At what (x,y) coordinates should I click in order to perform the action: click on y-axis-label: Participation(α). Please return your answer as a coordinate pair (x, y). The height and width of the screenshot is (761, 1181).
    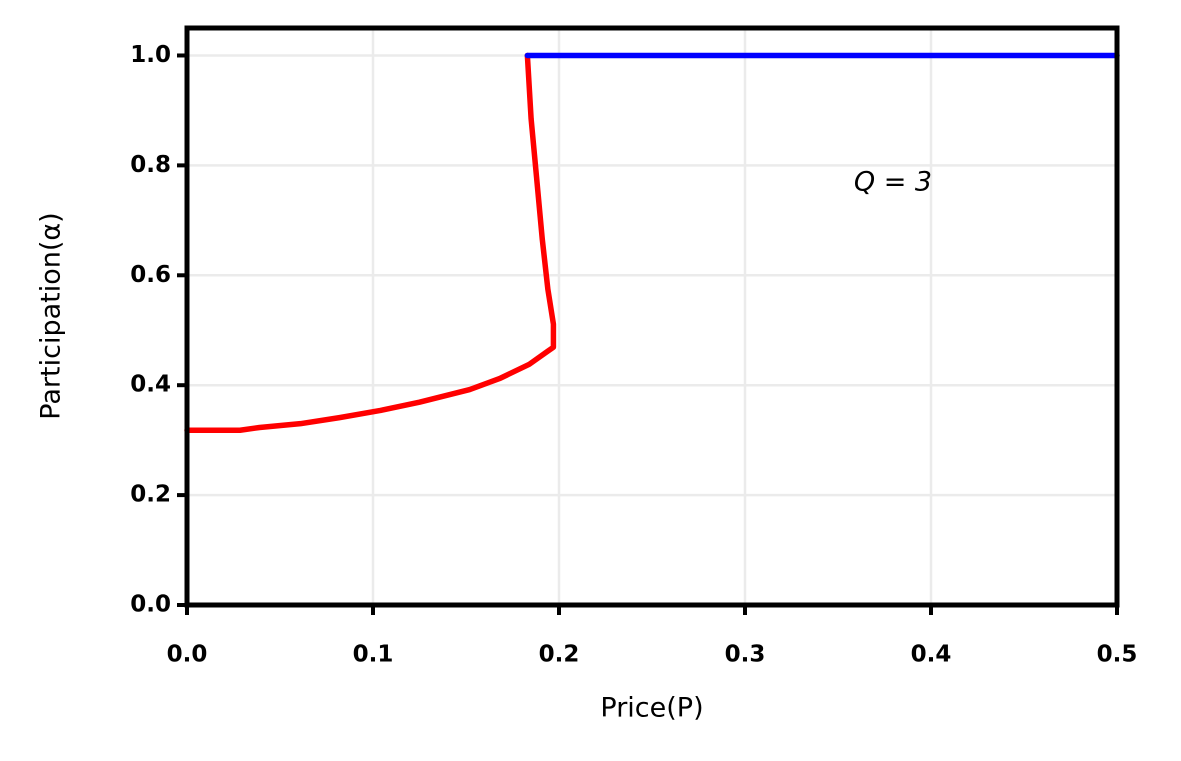
    Looking at the image, I should click on (51, 315).